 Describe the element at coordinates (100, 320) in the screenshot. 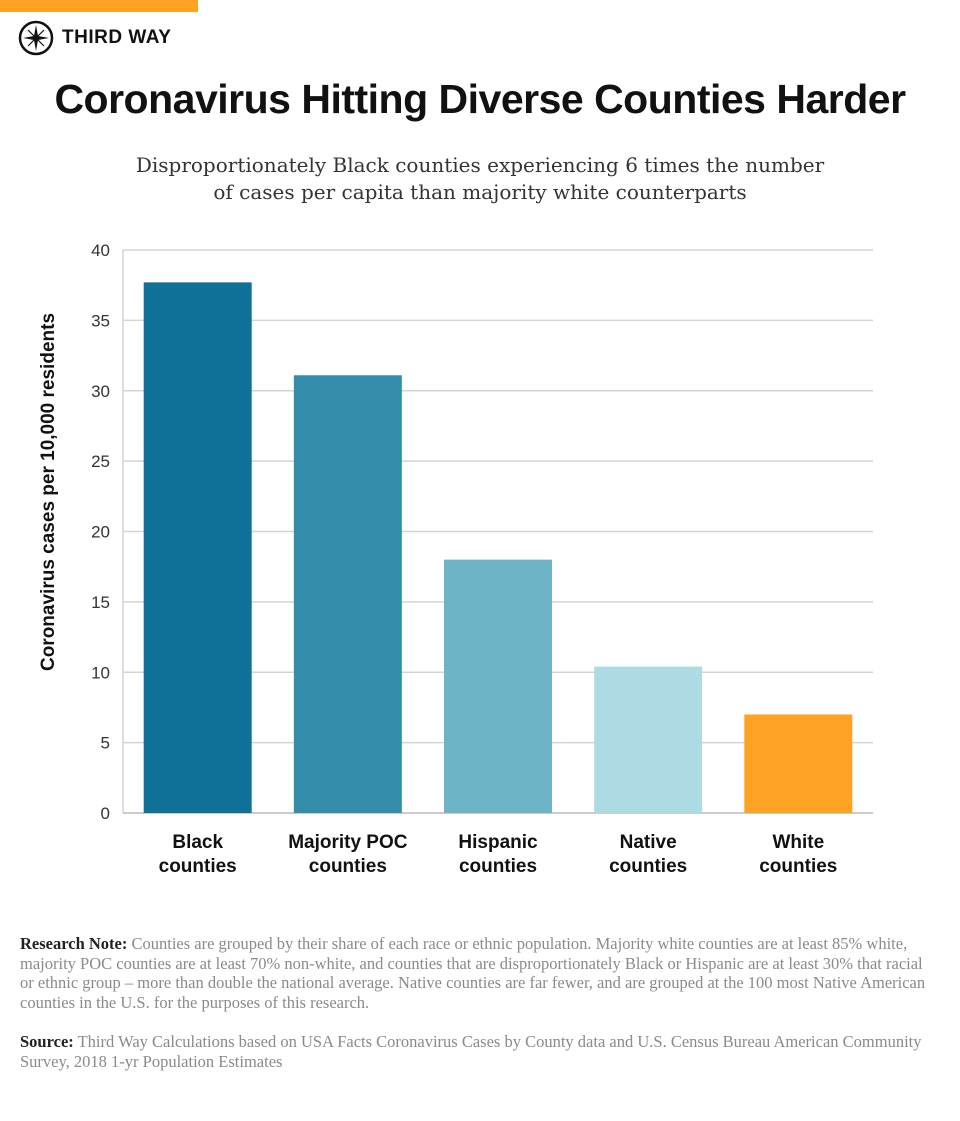

I see `y-tick-label: 35` at that location.